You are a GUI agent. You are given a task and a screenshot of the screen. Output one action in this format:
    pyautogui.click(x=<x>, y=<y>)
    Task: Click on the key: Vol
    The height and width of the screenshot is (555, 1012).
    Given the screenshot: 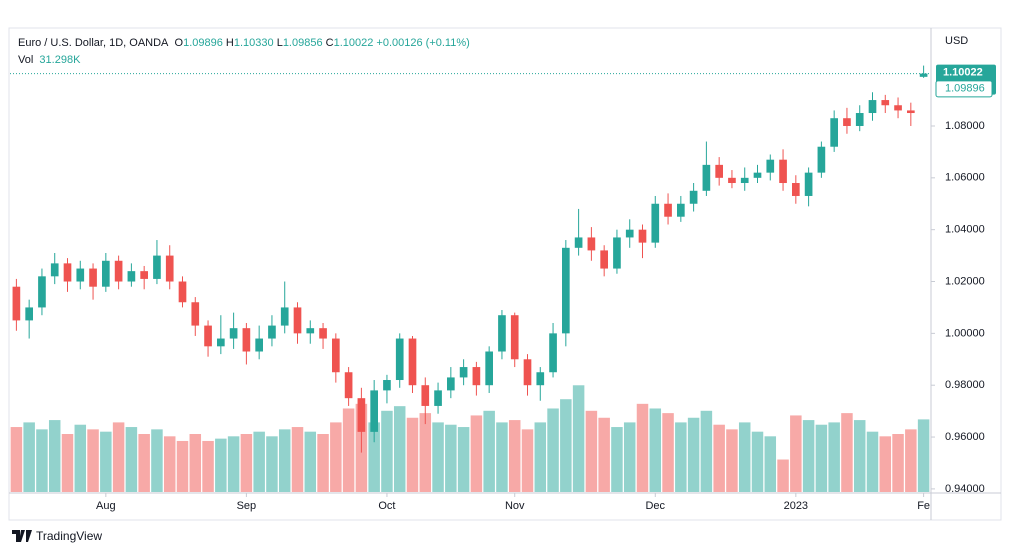 What is the action you would take?
    pyautogui.click(x=26, y=60)
    